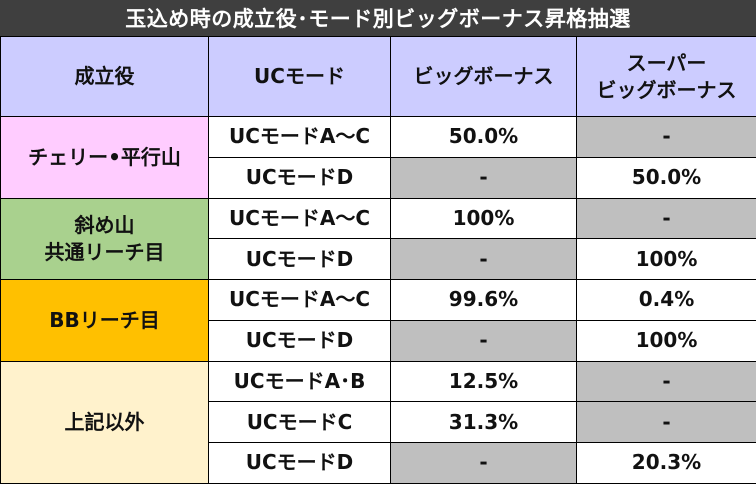 This screenshot has height=484, width=756. I want to click on big-bonus-cell: 50.0%, so click(484, 137).